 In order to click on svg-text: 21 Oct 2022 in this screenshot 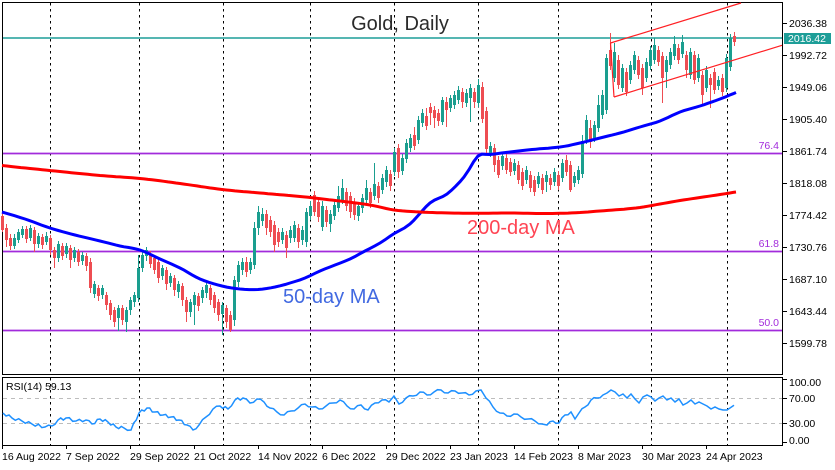, I will do `click(222, 457)`.